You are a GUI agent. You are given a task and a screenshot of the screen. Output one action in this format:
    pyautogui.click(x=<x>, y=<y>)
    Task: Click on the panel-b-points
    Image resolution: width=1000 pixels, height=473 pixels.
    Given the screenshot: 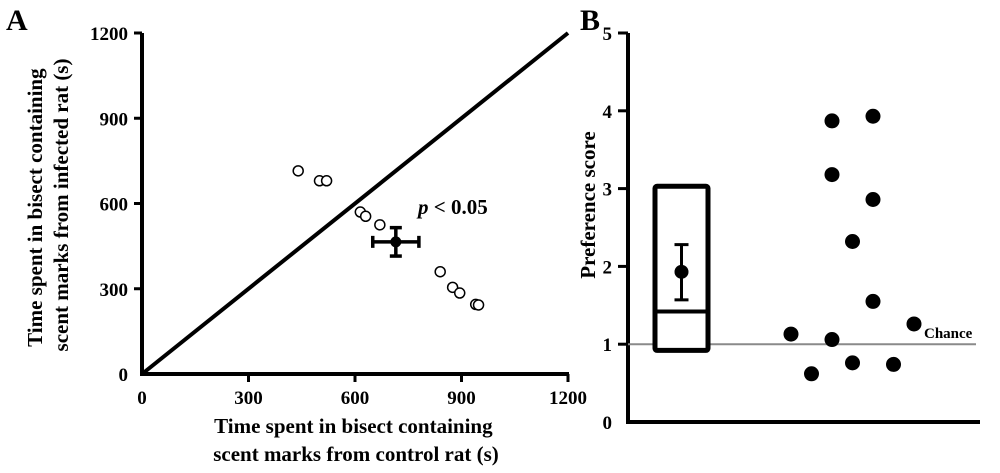 What is the action you would take?
    pyautogui.click(x=852, y=245)
    